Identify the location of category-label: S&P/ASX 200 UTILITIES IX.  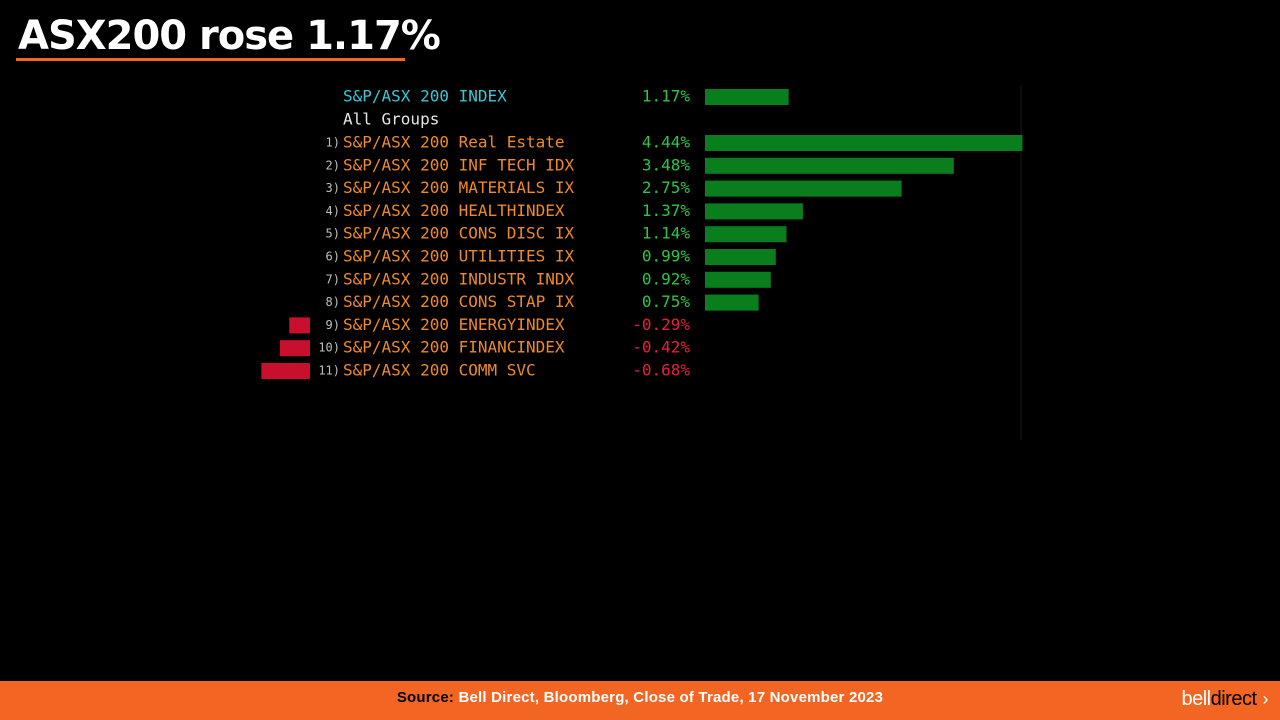
(459, 256).